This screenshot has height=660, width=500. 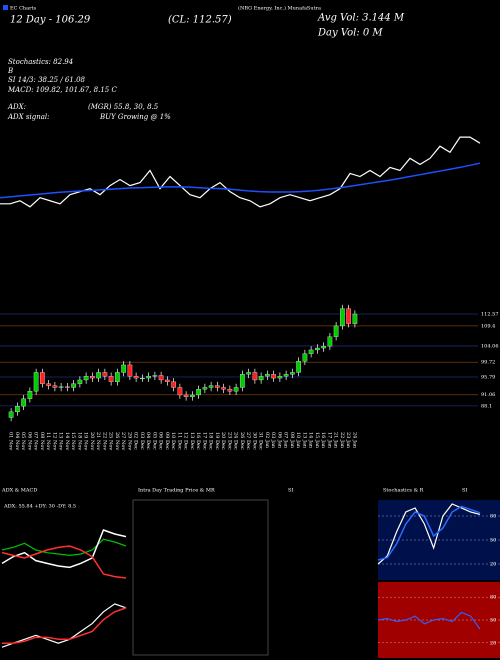 What do you see at coordinates (136, 441) in the screenshot?
I see `x-tick-label: 02 Dec` at bounding box center [136, 441].